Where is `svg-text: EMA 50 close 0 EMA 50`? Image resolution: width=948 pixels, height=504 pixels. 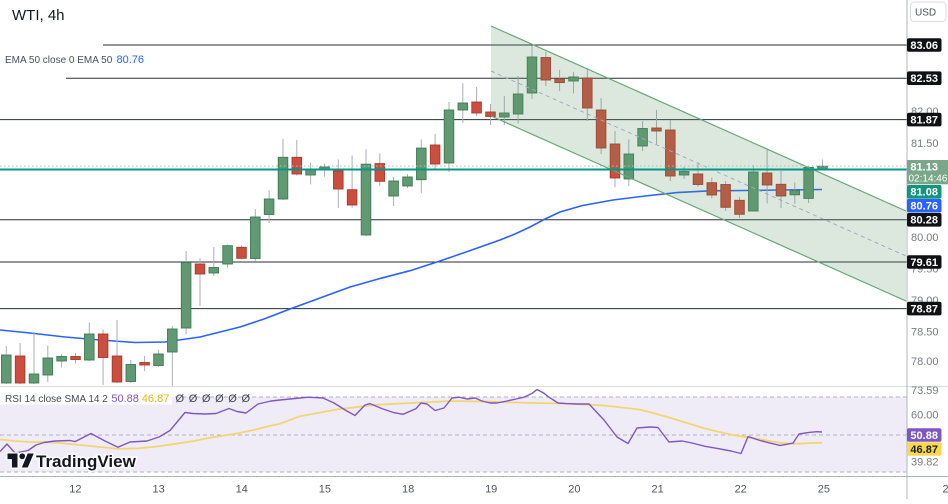
svg-text: EMA 50 close 0 EMA 50 is located at coordinates (59, 60).